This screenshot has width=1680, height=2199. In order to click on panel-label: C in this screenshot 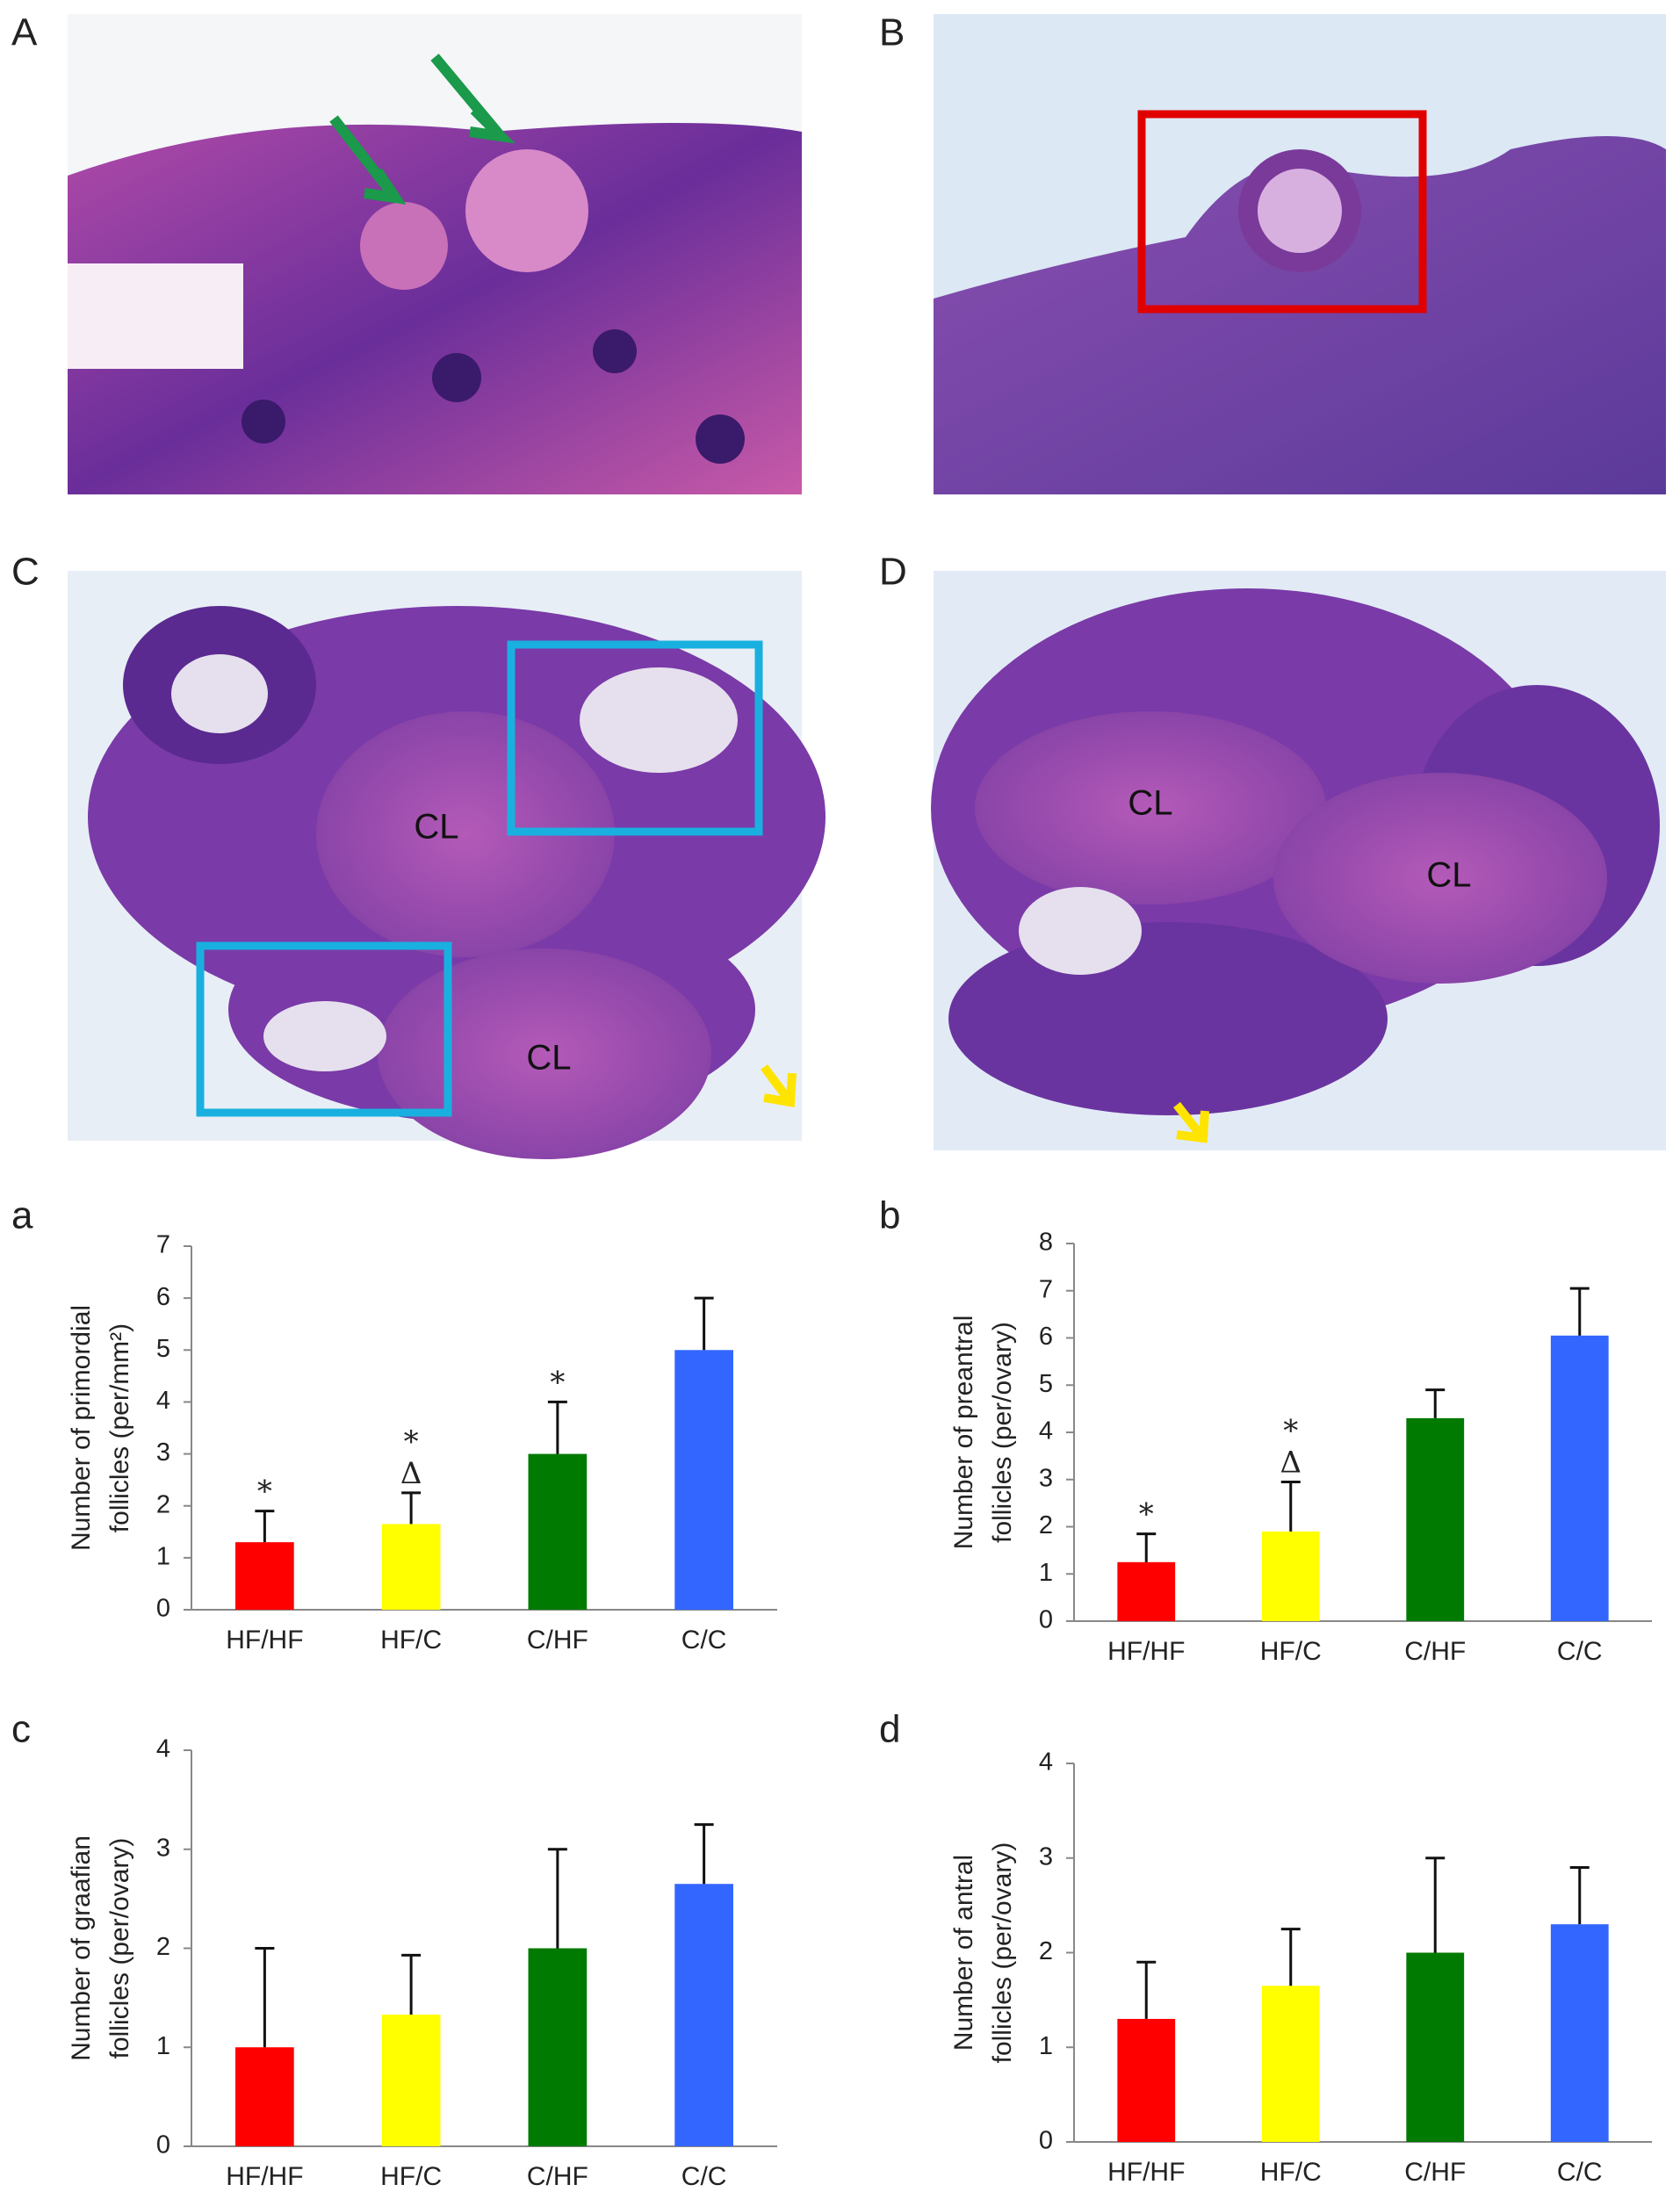, I will do `click(25, 573)`.